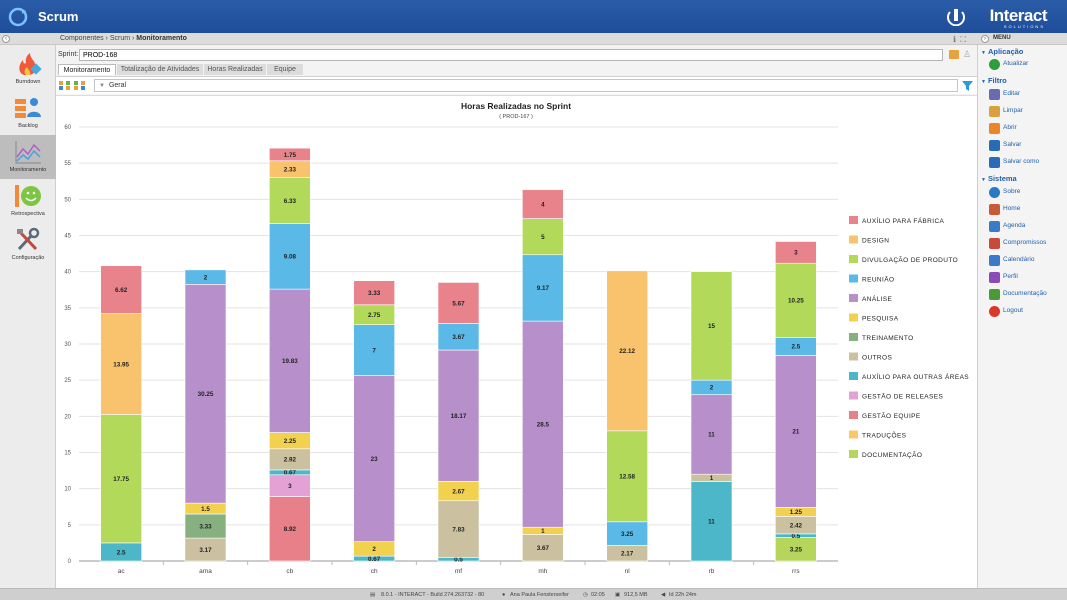 The width and height of the screenshot is (1067, 600). I want to click on data-label: 2.92, so click(290, 460).